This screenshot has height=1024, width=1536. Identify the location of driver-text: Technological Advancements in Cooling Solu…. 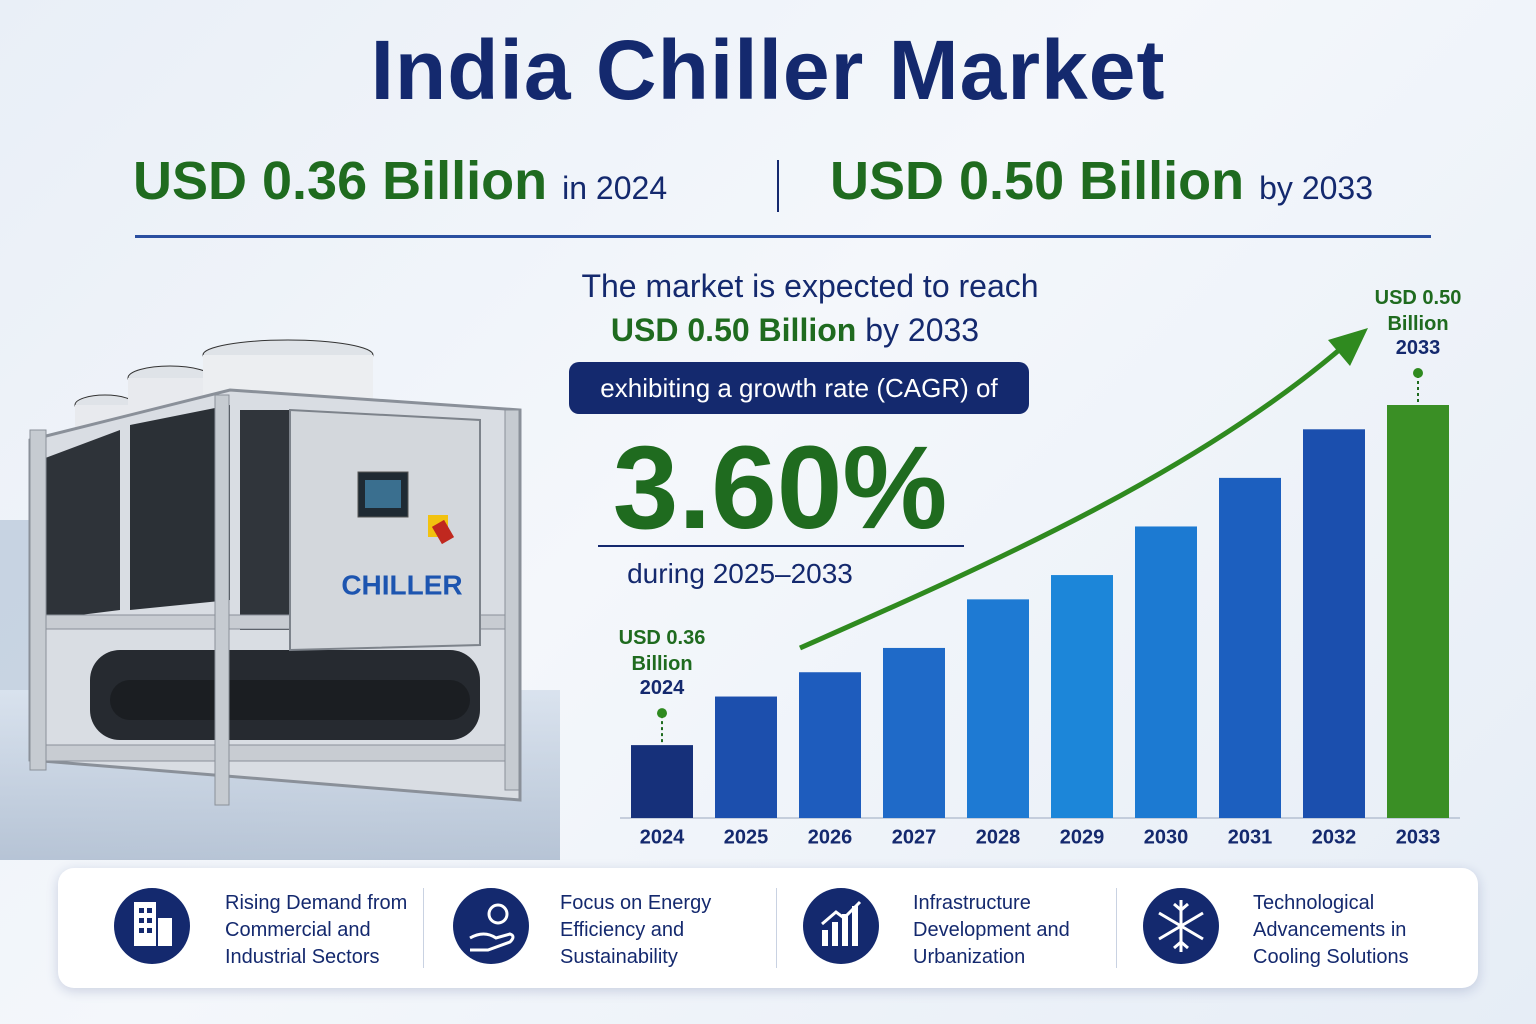
(1331, 930).